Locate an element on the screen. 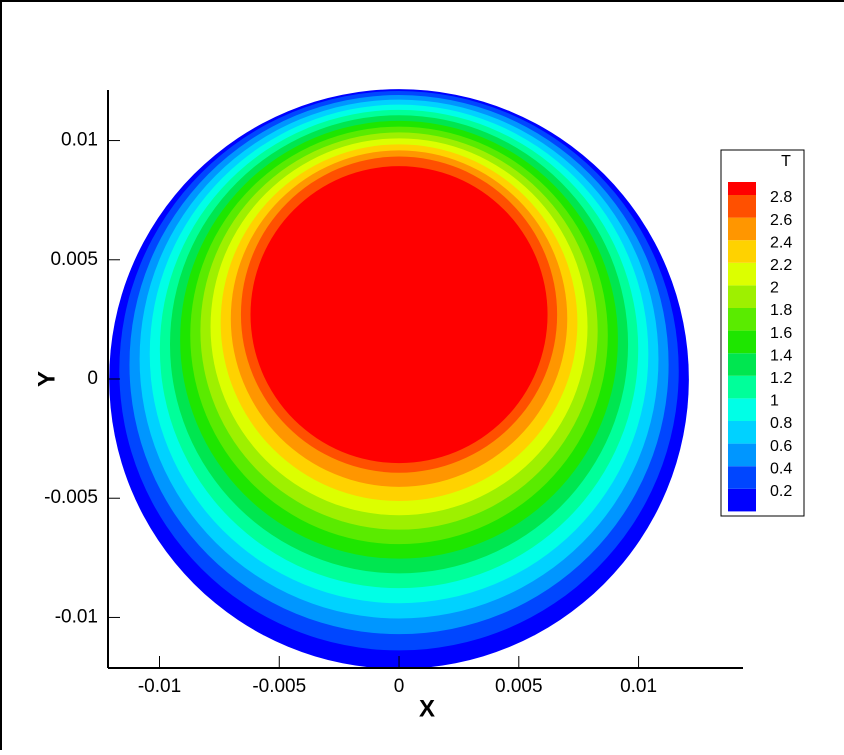 This screenshot has width=844, height=755. x-tick-label: 0.01 is located at coordinates (638, 686).